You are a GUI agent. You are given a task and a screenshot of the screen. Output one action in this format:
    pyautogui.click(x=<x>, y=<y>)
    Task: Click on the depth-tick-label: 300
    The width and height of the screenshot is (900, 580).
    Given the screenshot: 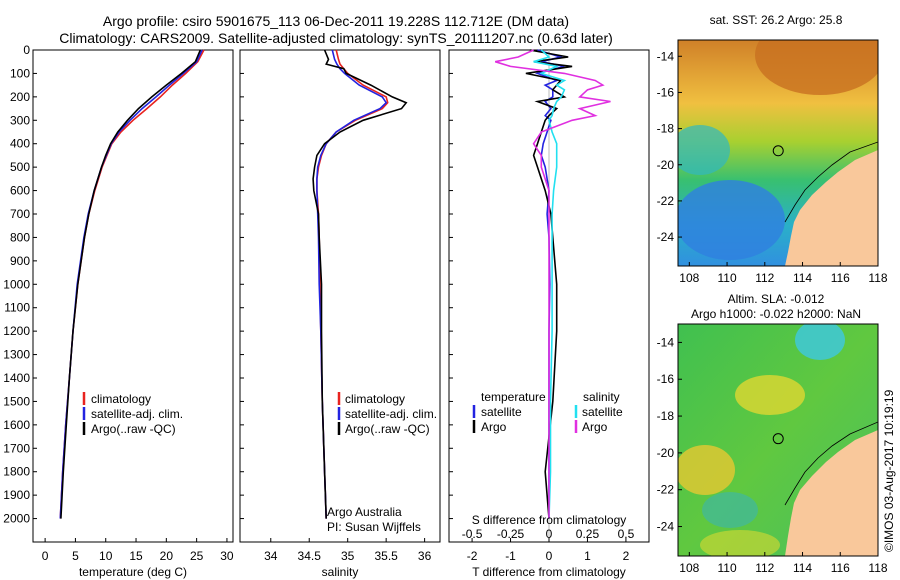 What is the action you would take?
    pyautogui.click(x=20, y=120)
    